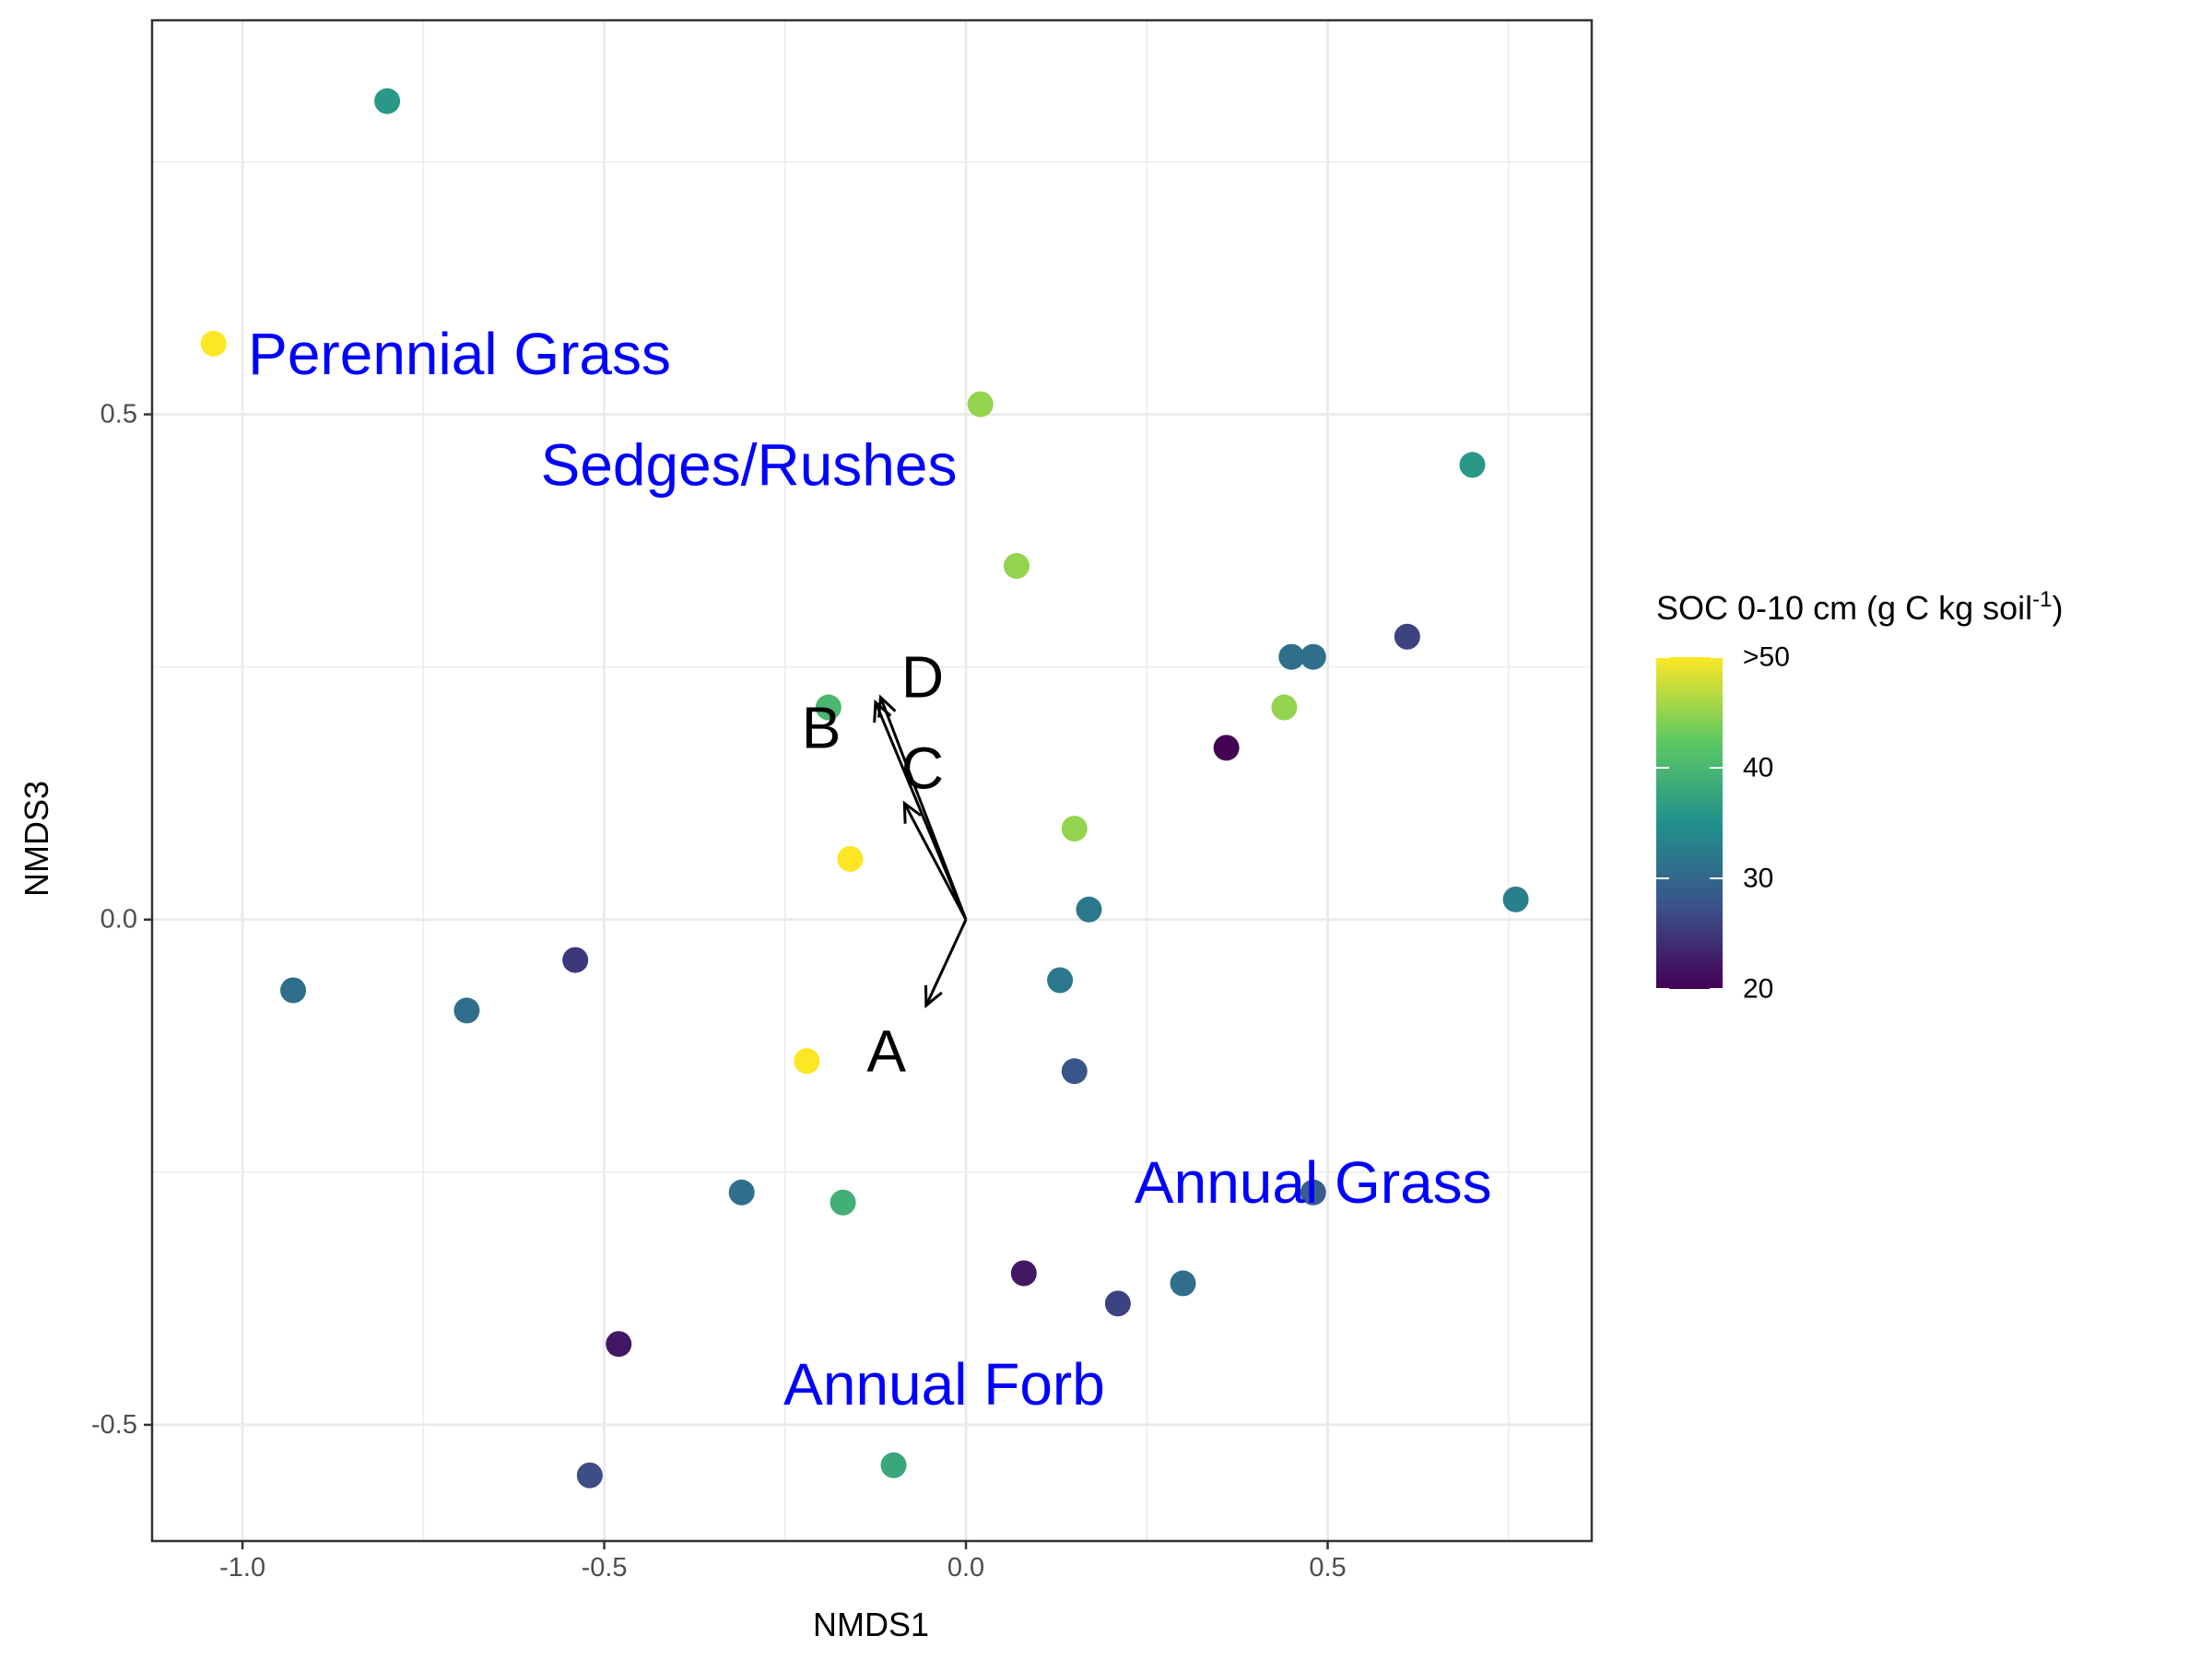  Describe the element at coordinates (965, 1568) in the screenshot. I see `x-tick-label: 0.0` at that location.